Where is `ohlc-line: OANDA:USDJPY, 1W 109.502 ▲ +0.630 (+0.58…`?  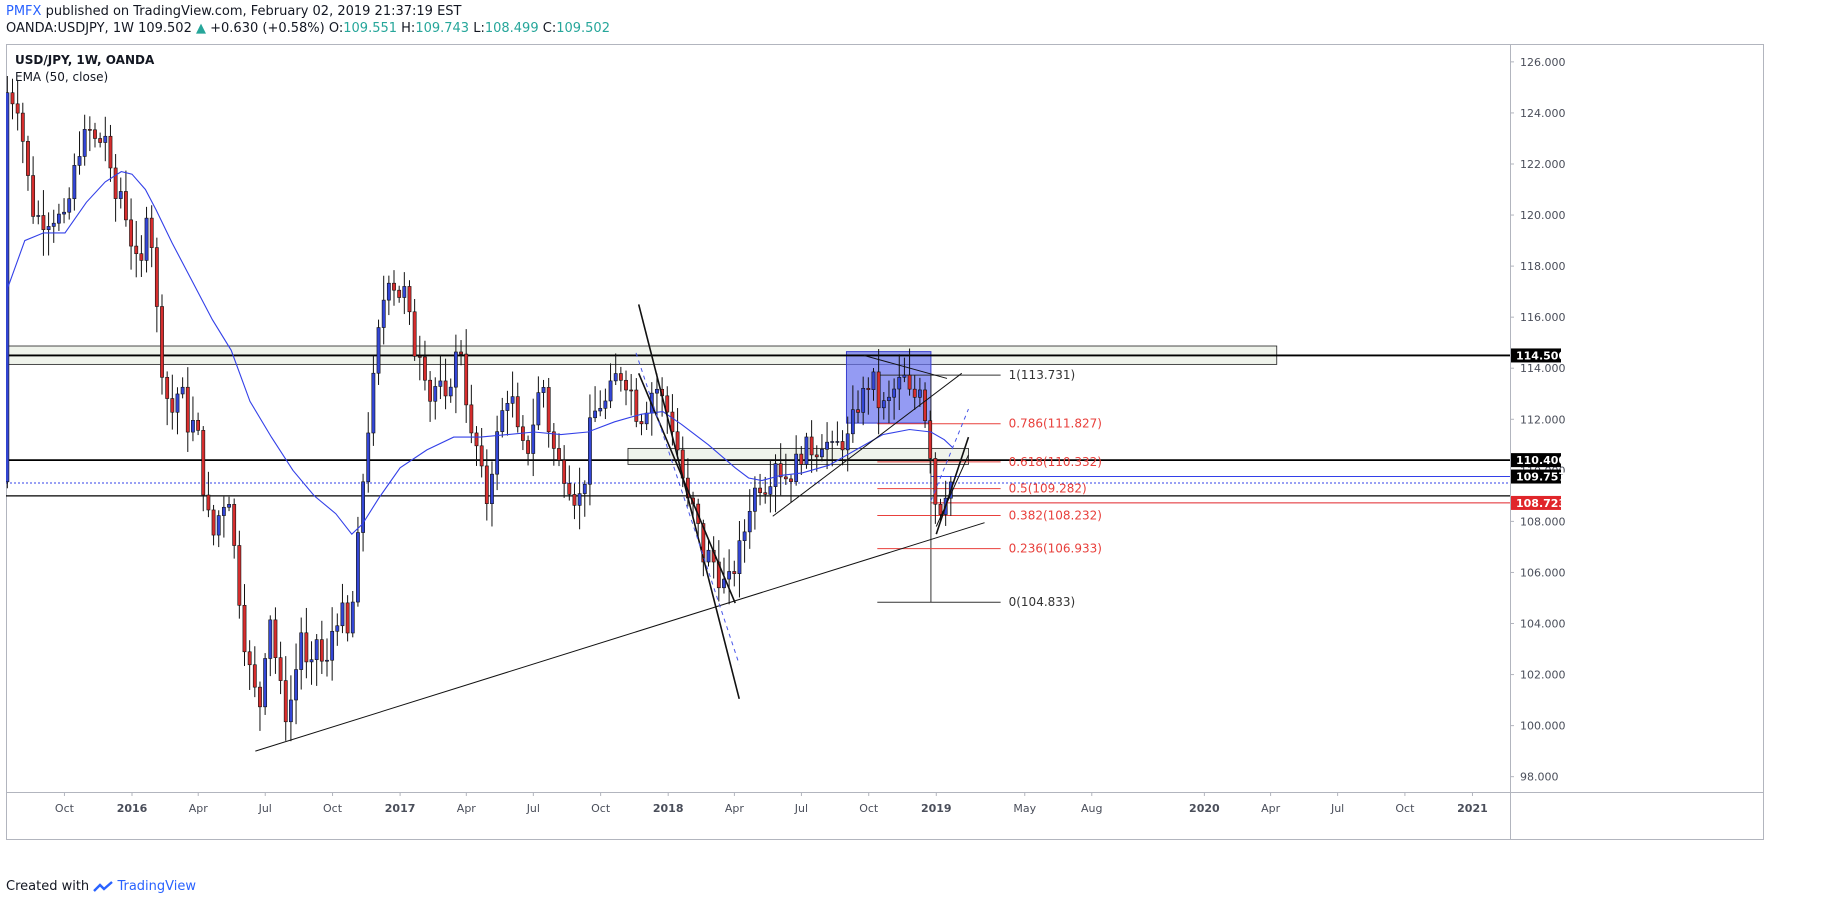 ohlc-line: OANDA:USDJPY, 1W 109.502 ▲ +0.630 (+0.58… is located at coordinates (308, 28).